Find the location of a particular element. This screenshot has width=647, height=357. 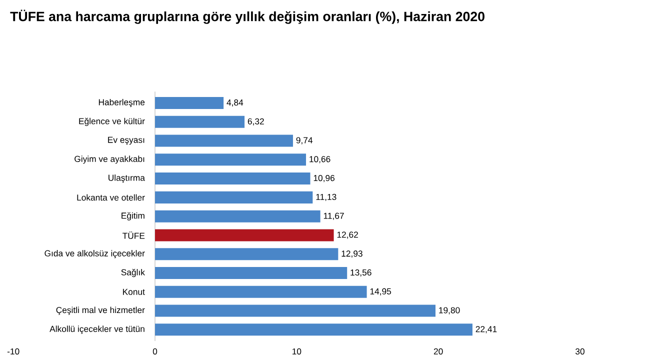

data-label: 13,56 is located at coordinates (361, 273).